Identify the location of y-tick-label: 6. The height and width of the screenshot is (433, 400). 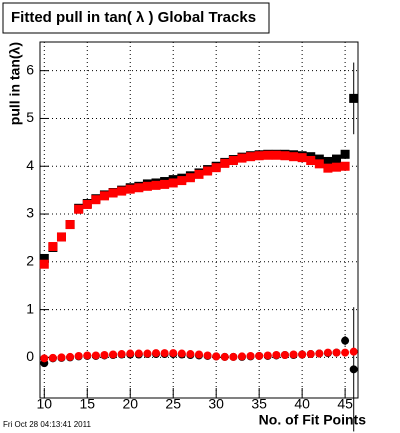
(30, 69).